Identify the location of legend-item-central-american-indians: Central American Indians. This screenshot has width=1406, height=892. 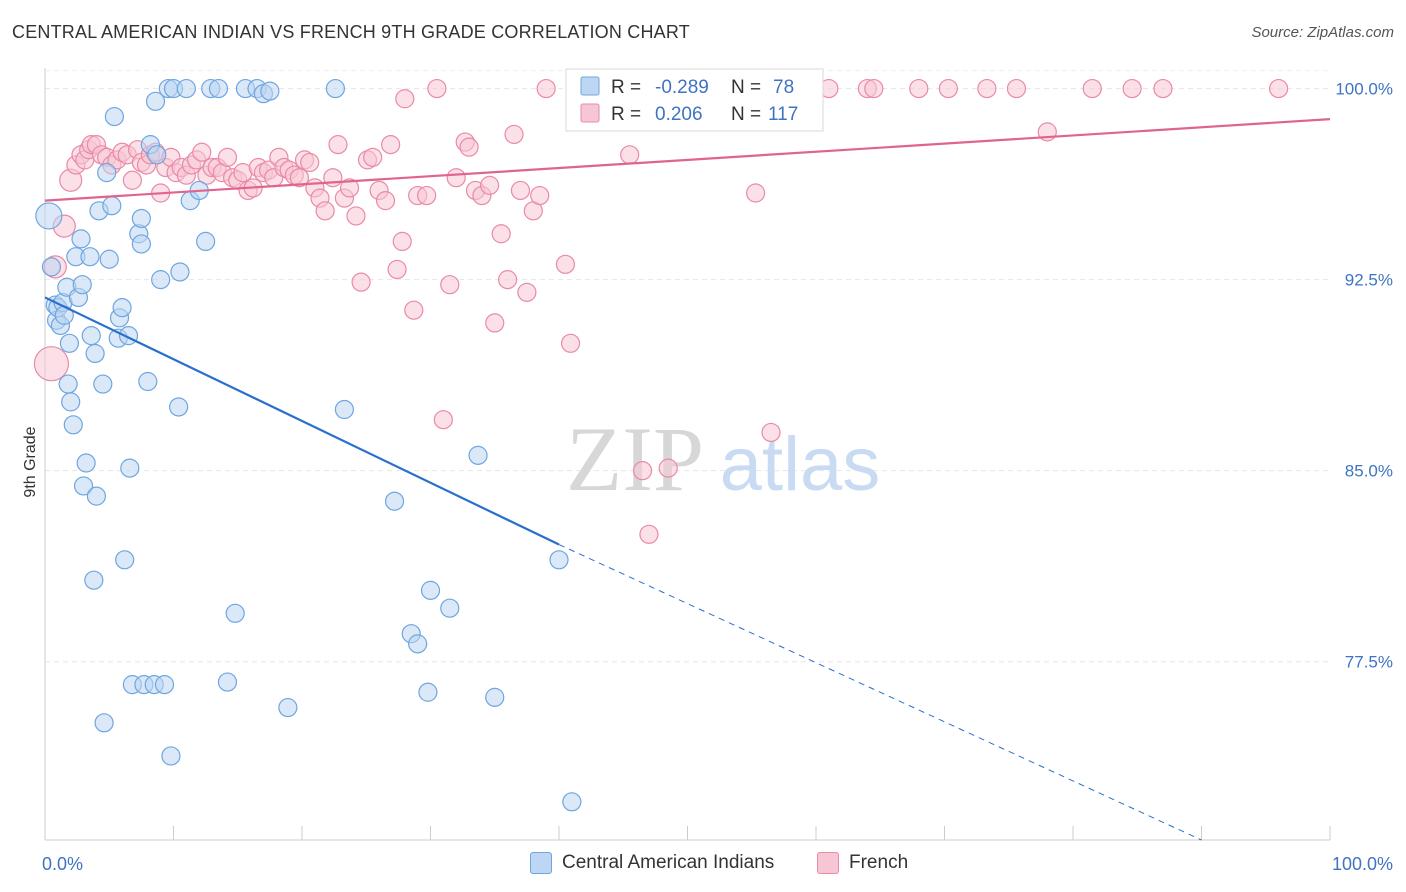
(652, 863).